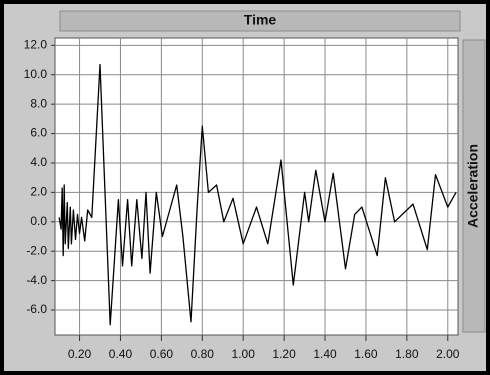 The image size is (490, 375). Describe the element at coordinates (366, 354) in the screenshot. I see `x-tick-label: 1.60` at that location.